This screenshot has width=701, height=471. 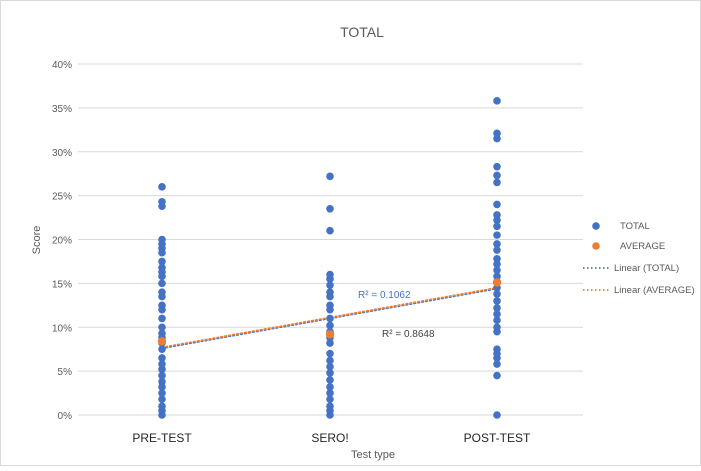 I want to click on y-tick-label: 10%, so click(x=62, y=328).